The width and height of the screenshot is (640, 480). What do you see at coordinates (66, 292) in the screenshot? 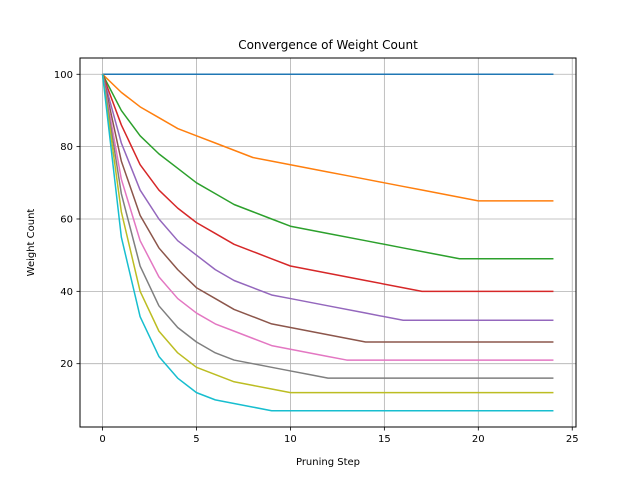
I see `y-tick-label: 40` at bounding box center [66, 292].